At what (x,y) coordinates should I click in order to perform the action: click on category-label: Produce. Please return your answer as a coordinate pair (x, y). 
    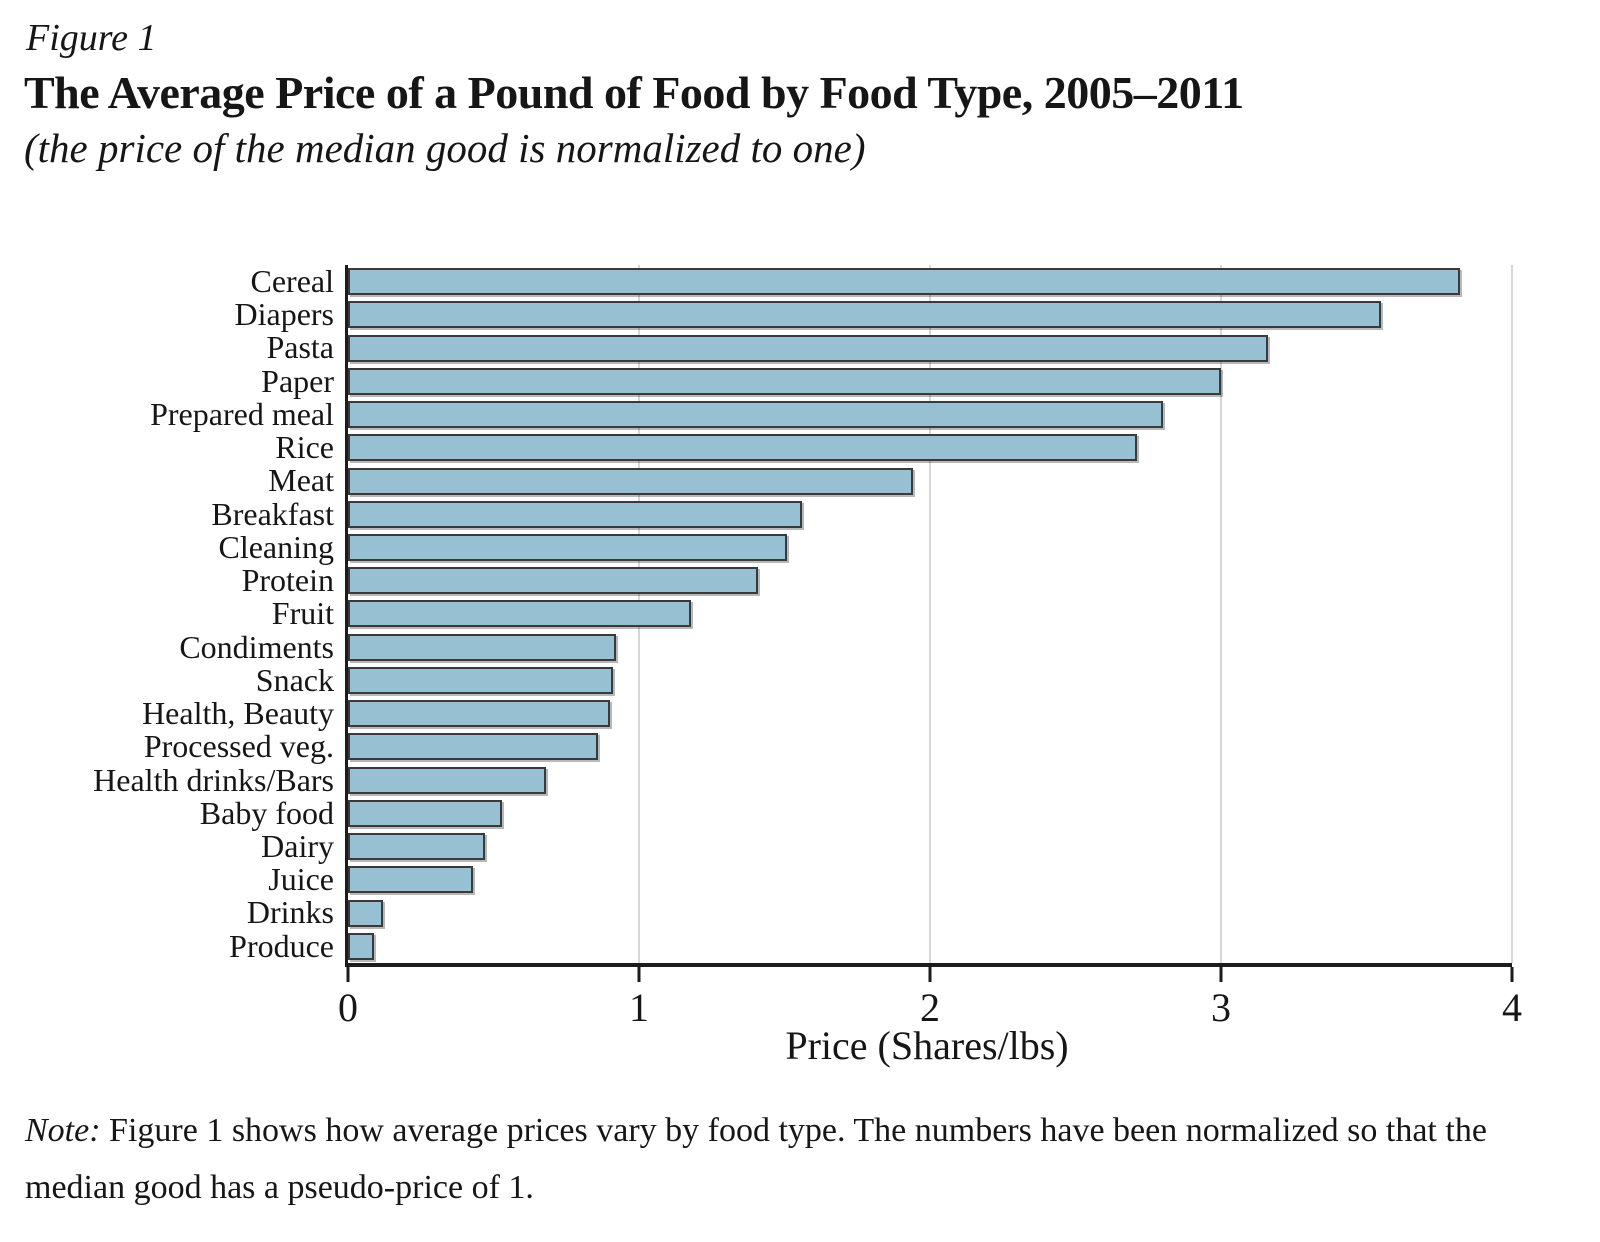
    Looking at the image, I should click on (281, 945).